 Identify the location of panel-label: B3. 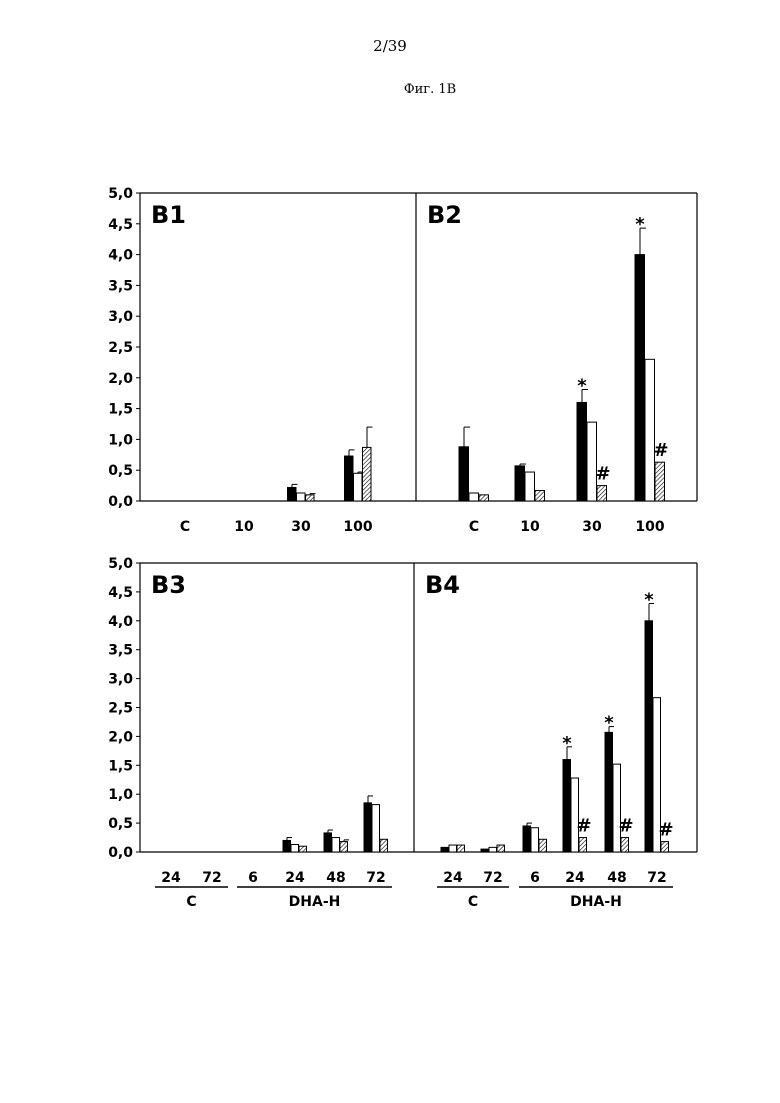
(168, 585).